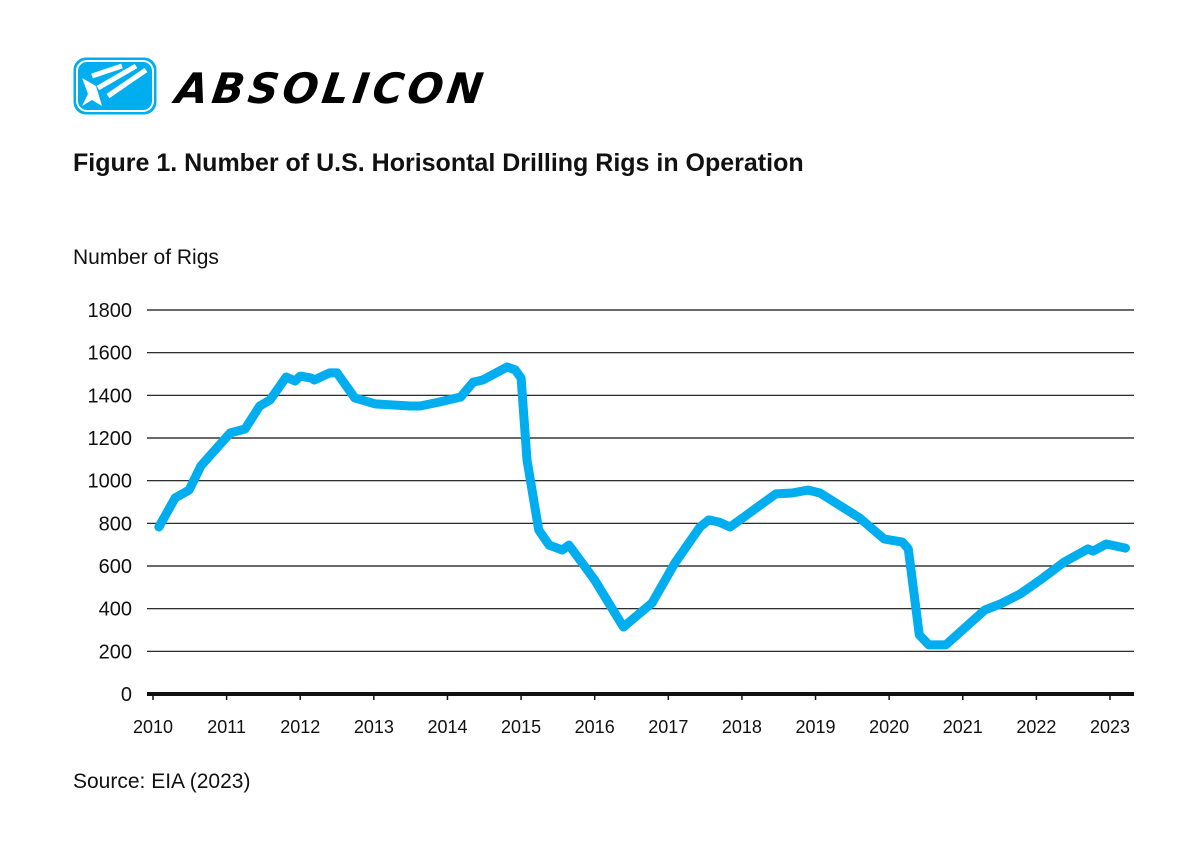 This screenshot has width=1200, height=846. I want to click on y-tick-label: 1800, so click(110, 311).